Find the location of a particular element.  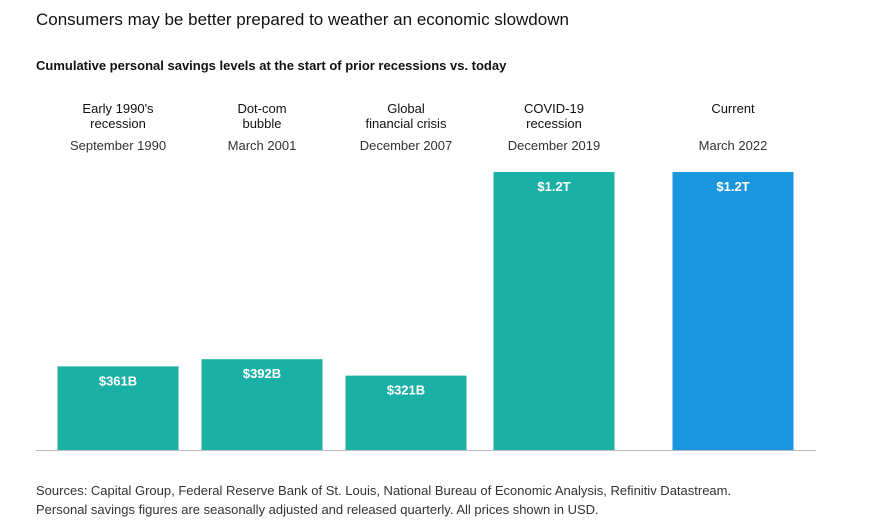

category-date-1: September 1990 is located at coordinates (118, 145).